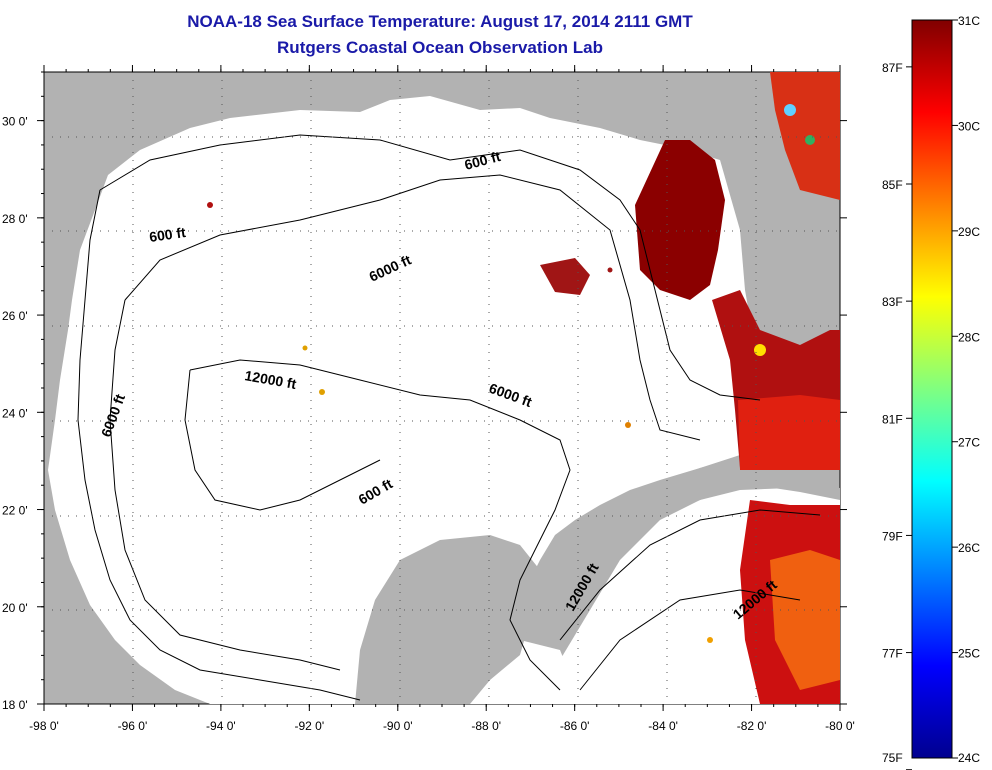 Image resolution: width=992 pixels, height=770 pixels. I want to click on lat-tick-label: 24 0', so click(15, 413).